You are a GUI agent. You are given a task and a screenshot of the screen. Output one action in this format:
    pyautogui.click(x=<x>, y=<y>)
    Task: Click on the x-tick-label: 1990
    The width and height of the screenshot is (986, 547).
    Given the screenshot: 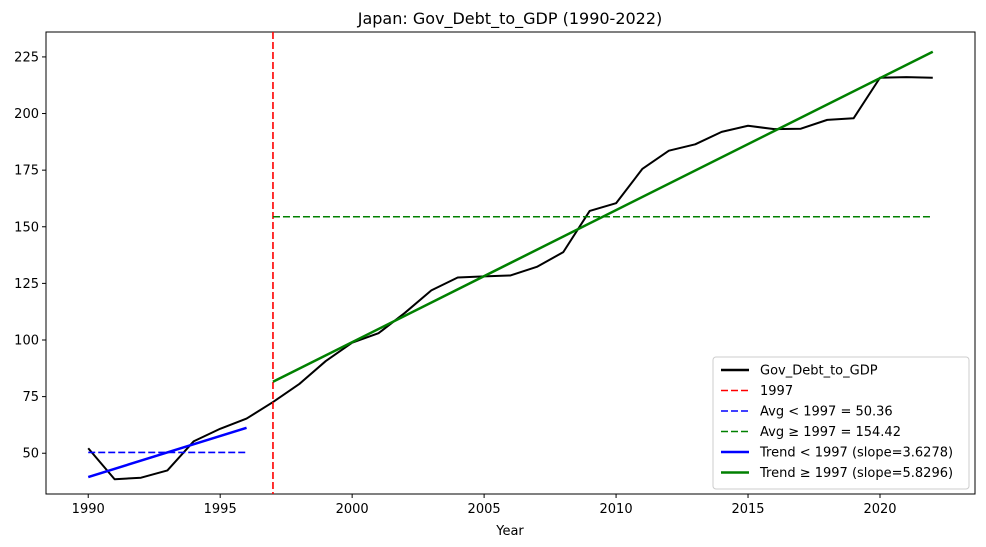 What is the action you would take?
    pyautogui.click(x=88, y=509)
    